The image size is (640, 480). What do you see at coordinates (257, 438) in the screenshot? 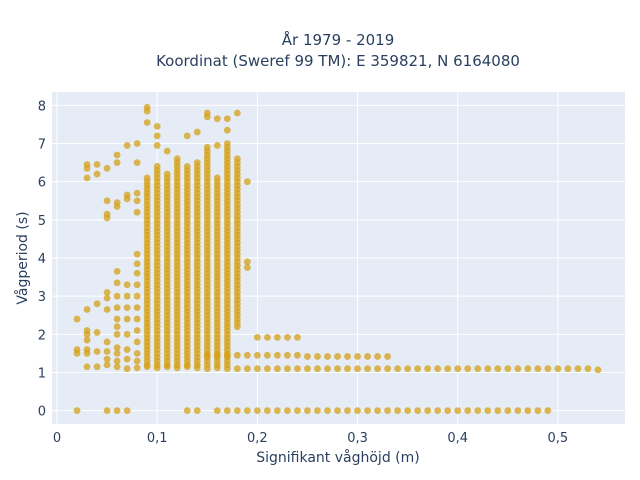
I see `x-tick-label: 0,2` at bounding box center [257, 438].